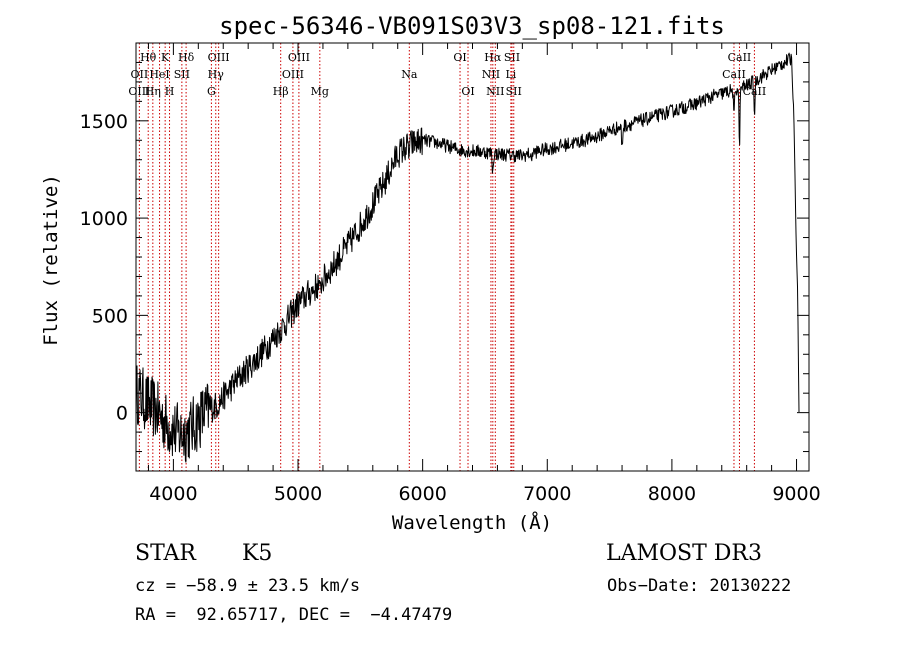 This screenshot has width=900, height=649. What do you see at coordinates (672, 494) in the screenshot?
I see `x-tick-label: 8000` at bounding box center [672, 494].